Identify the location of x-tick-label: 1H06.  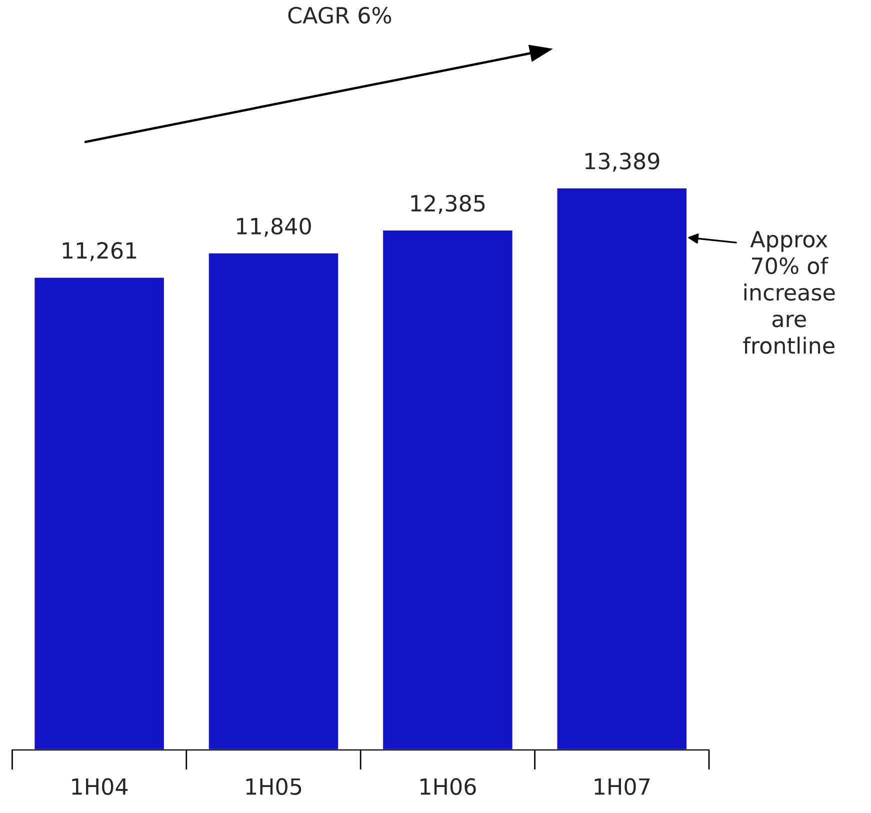
(448, 786).